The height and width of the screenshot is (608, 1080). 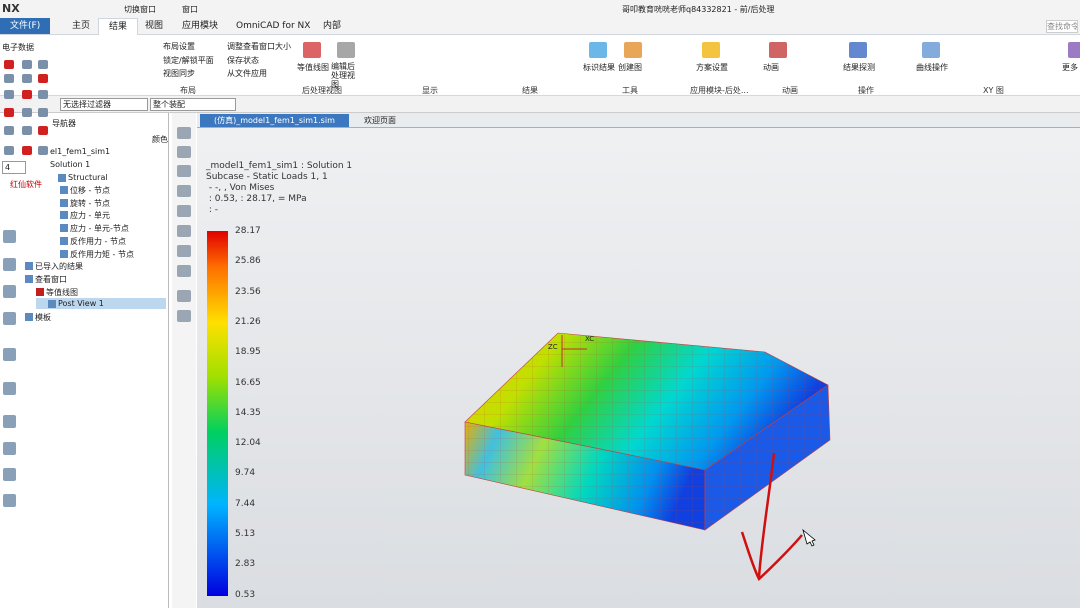 What do you see at coordinates (59, 266) in the screenshot?
I see `tree-item: 已导入的结果` at bounding box center [59, 266].